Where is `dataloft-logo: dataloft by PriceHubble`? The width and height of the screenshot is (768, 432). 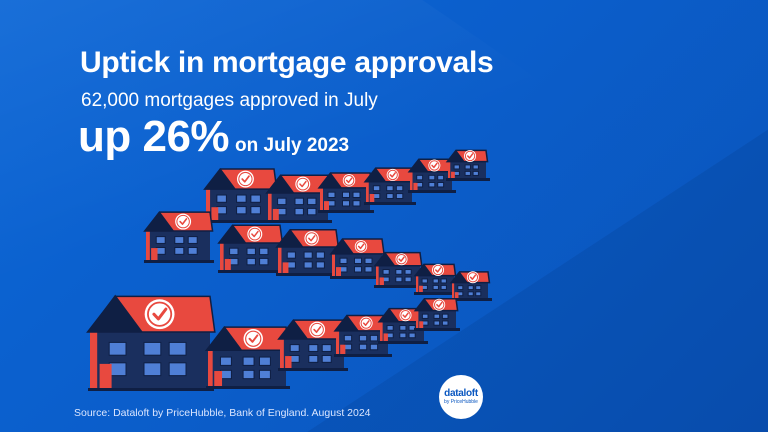
dataloft-logo: dataloft by PriceHubble is located at coordinates (461, 397).